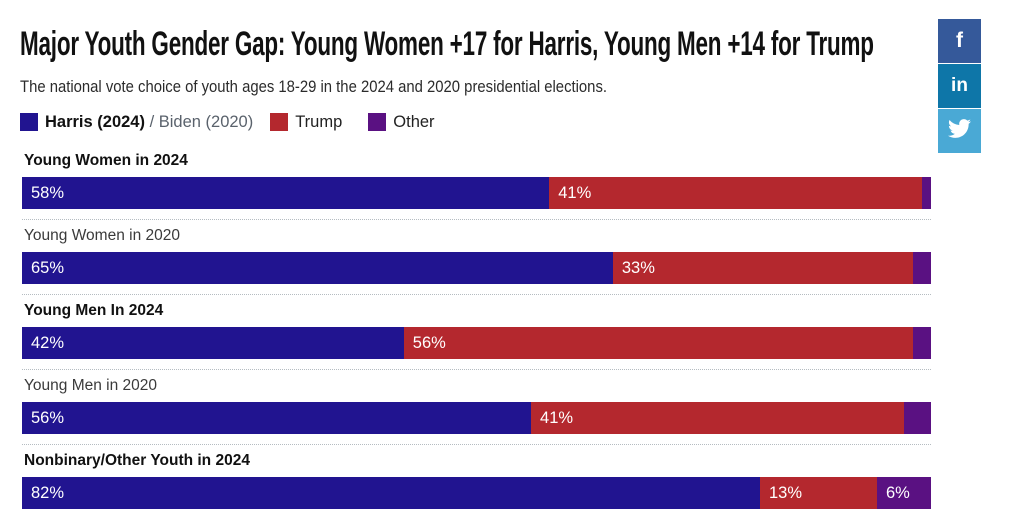 Image resolution: width=1010 pixels, height=517 pixels. I want to click on chart-row: Young Women in 2020 65% 33%, so click(476, 261).